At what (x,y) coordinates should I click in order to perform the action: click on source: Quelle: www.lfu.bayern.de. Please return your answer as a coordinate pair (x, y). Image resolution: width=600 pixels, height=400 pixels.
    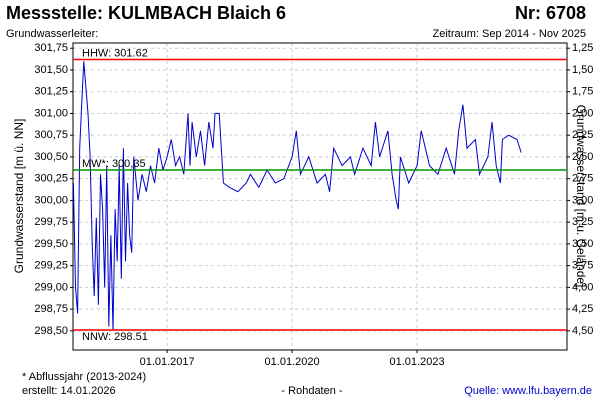
    Looking at the image, I should click on (528, 391).